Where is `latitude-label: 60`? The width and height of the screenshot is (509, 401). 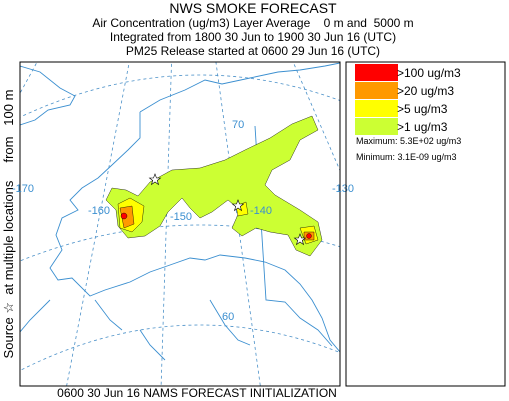 latitude-label: 60 is located at coordinates (228, 317).